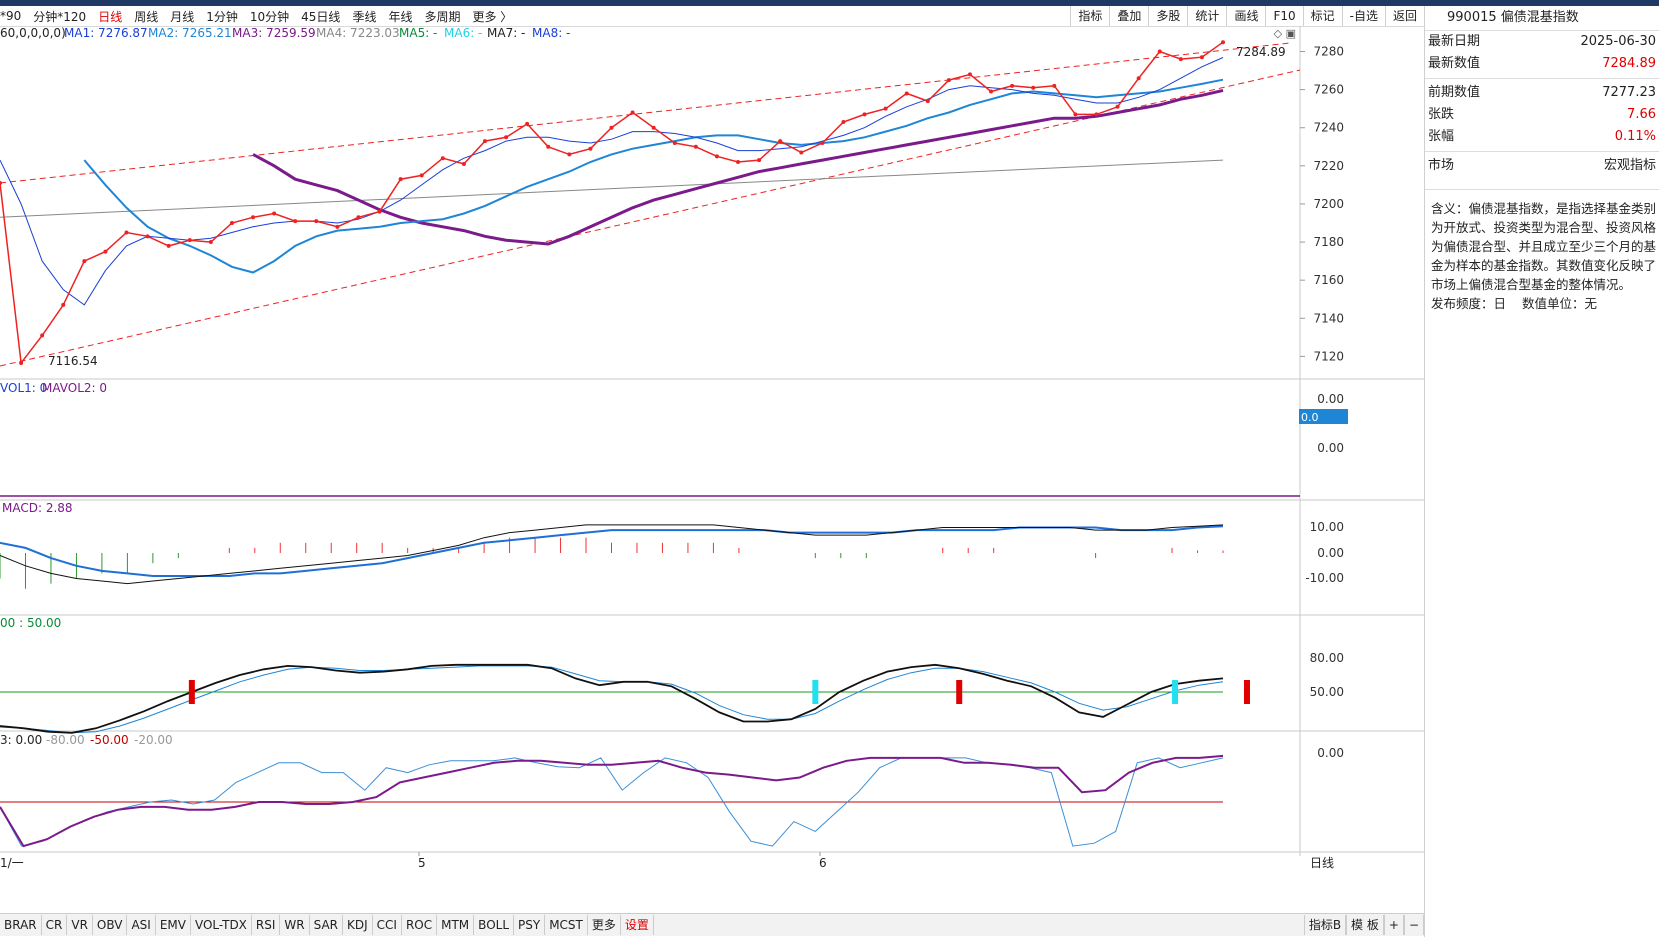  I want to click on sidebar-market-row: 市场 宏观指标, so click(1542, 166).